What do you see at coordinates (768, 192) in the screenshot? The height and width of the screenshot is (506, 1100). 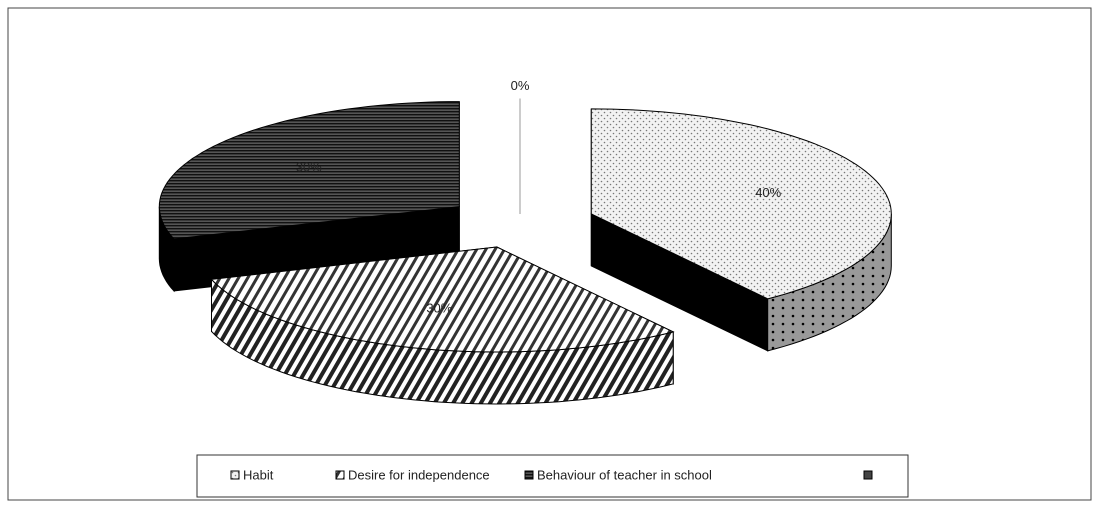 I see `data-label: 40%` at bounding box center [768, 192].